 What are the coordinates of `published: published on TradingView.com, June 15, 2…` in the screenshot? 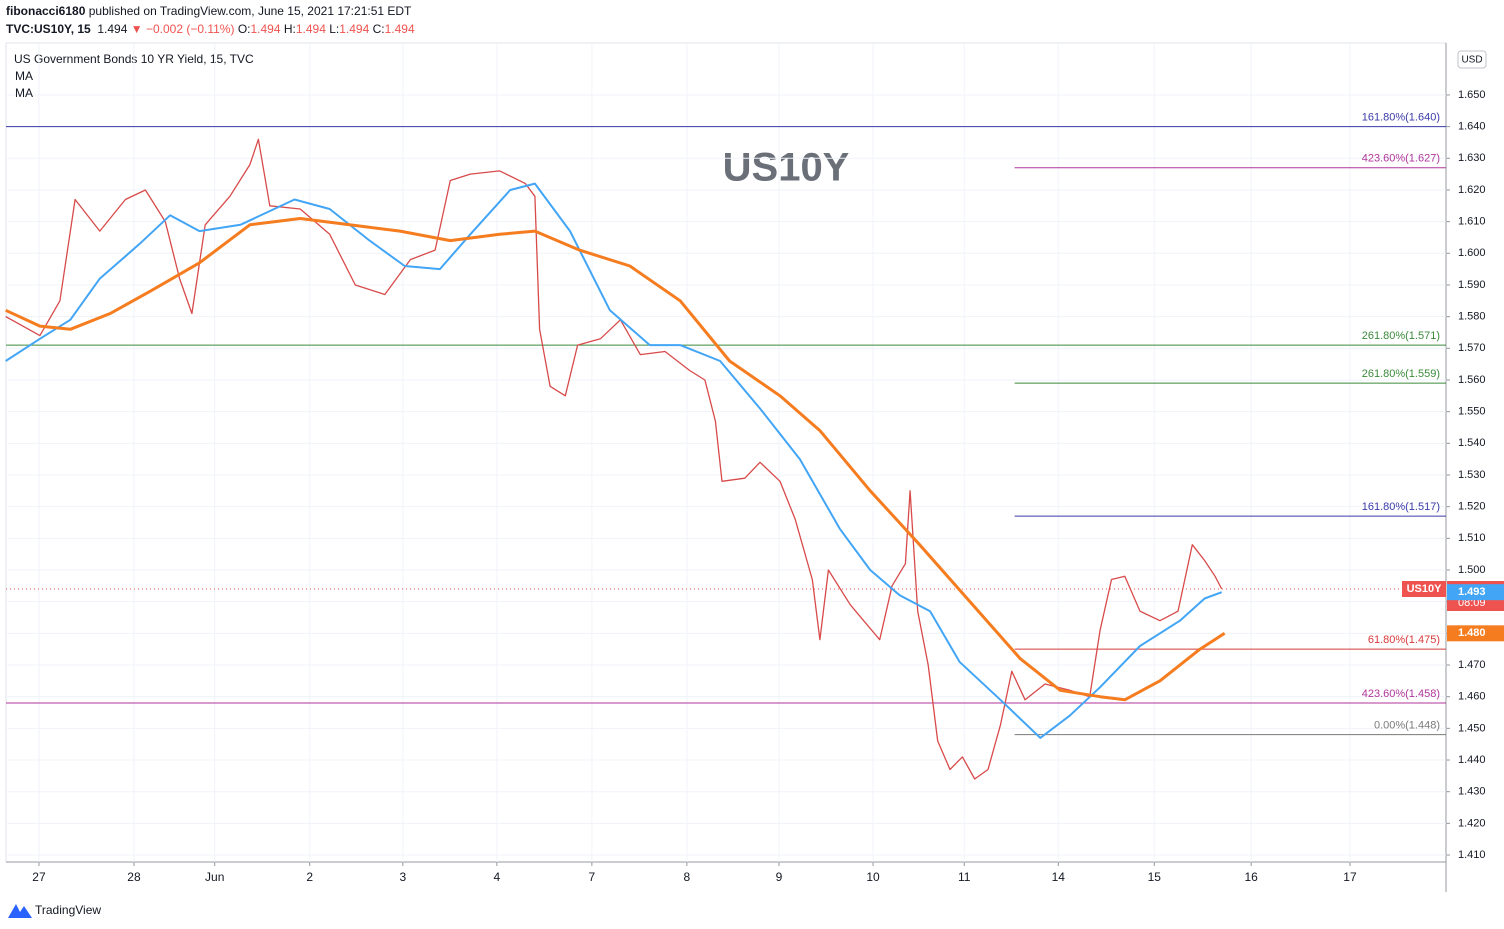 It's located at (250, 11).